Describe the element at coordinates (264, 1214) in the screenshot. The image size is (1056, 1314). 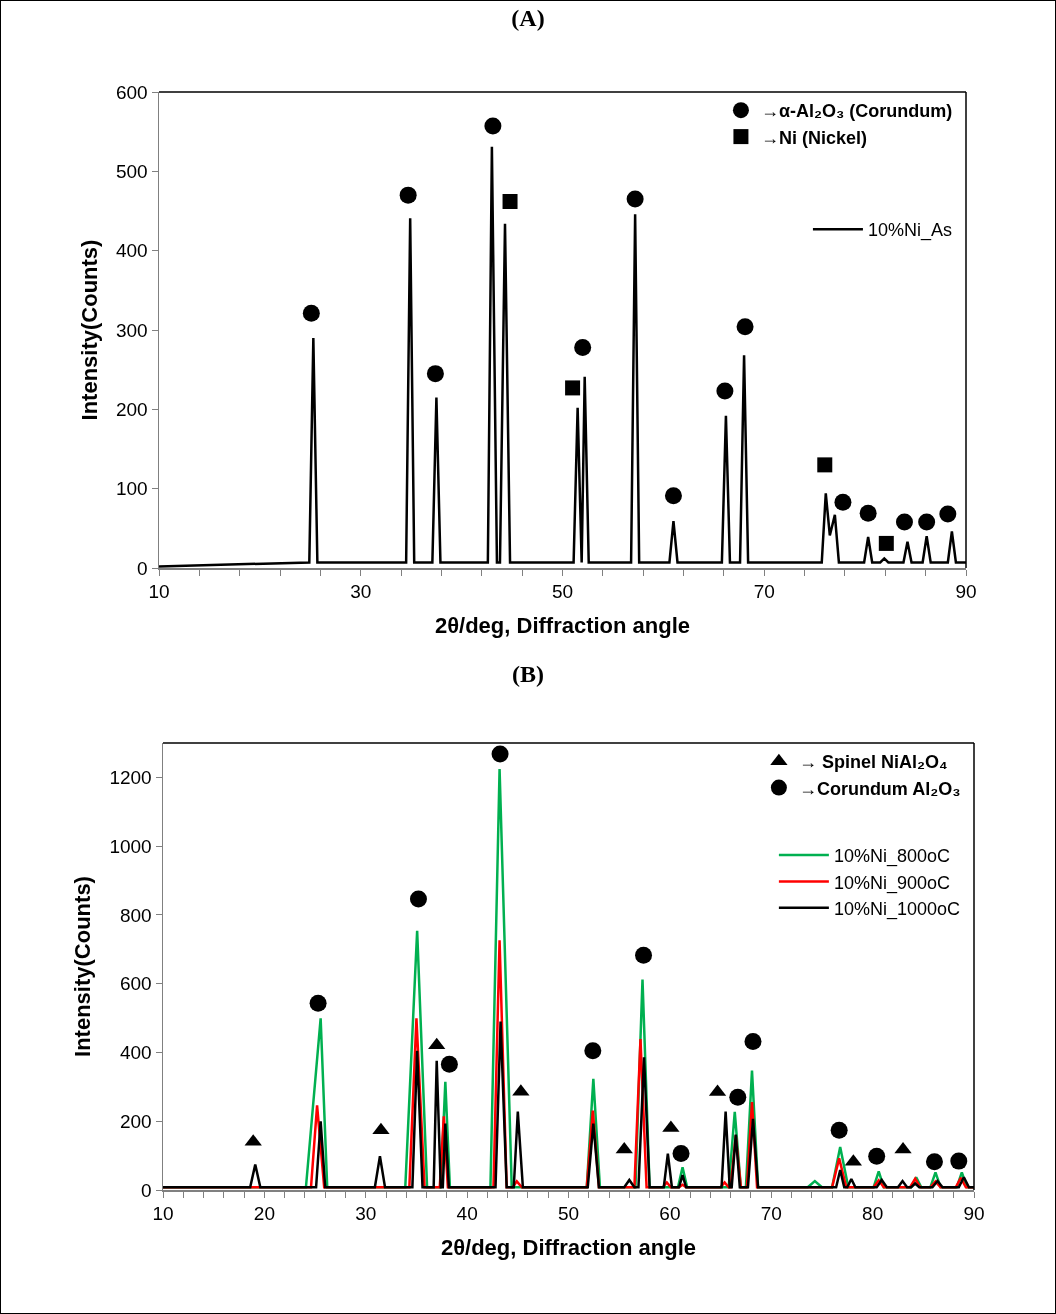
I see `x-tick-label: 20` at that location.